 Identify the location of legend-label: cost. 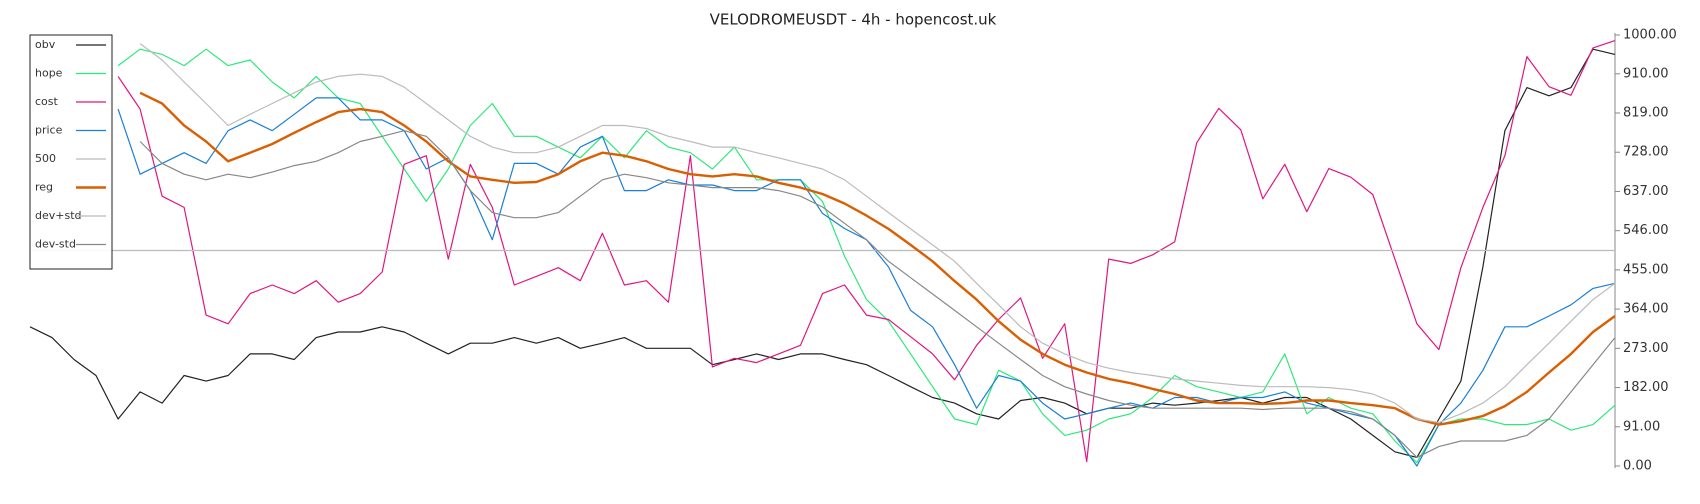
(47, 101).